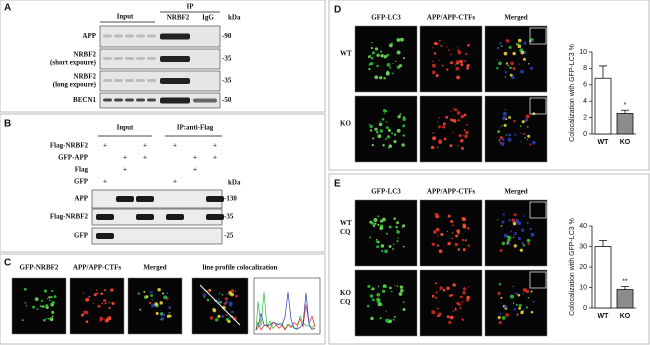 This screenshot has height=345, width=650. Describe the element at coordinates (346, 54) in the screenshot. I see `row-label: WT` at that location.